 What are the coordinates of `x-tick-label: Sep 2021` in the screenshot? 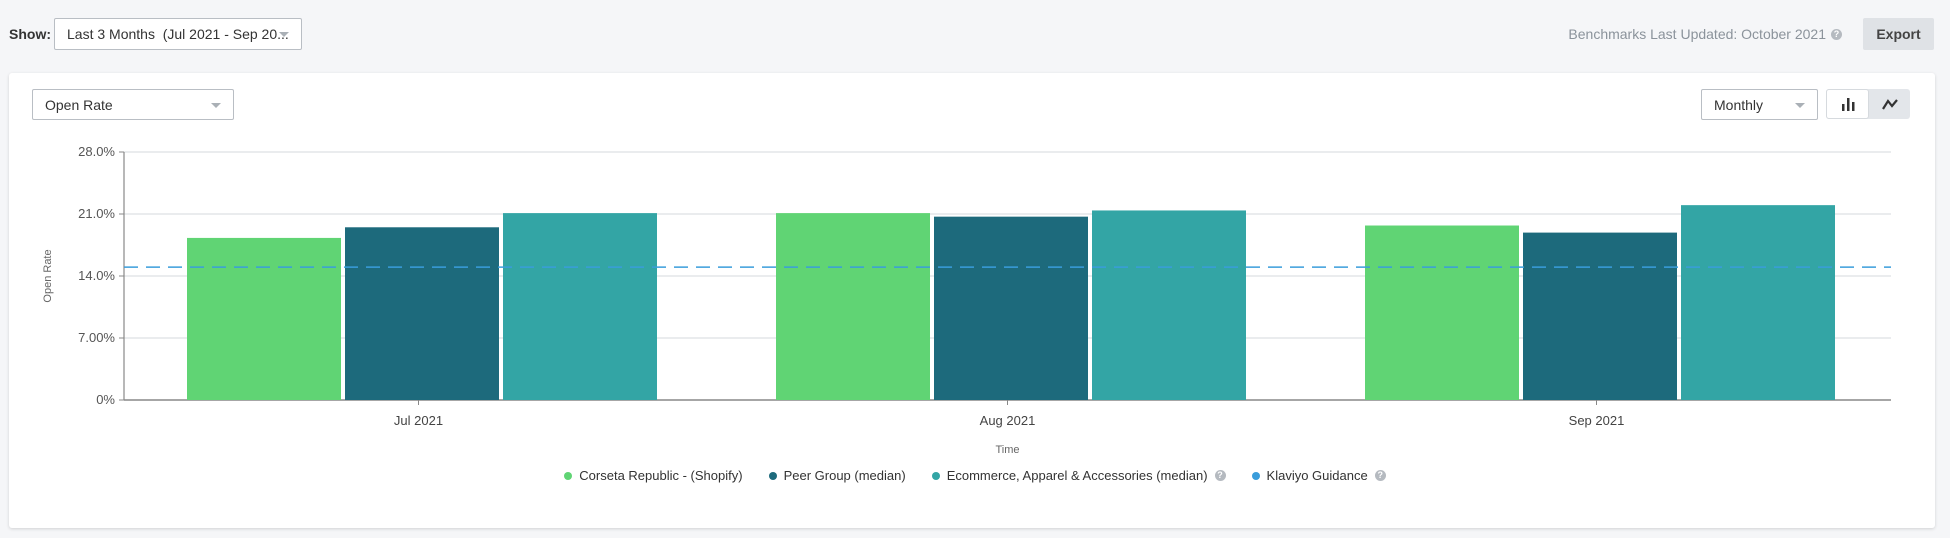 It's located at (1597, 420).